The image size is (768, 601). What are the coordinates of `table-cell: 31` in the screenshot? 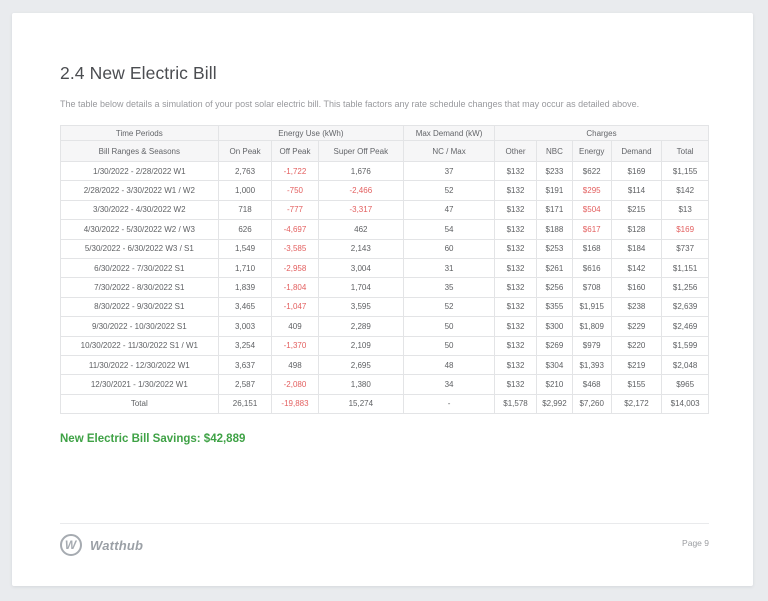 It's located at (449, 268).